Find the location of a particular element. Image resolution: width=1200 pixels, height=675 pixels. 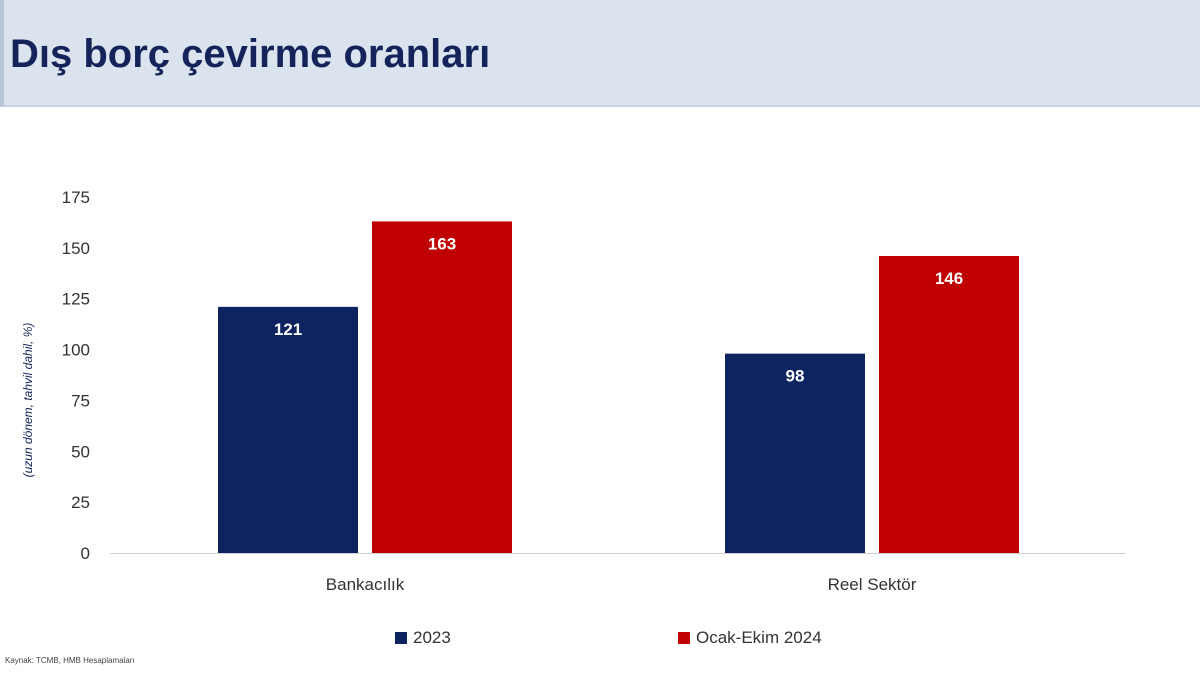

y-tick-label: 175 is located at coordinates (76, 197).